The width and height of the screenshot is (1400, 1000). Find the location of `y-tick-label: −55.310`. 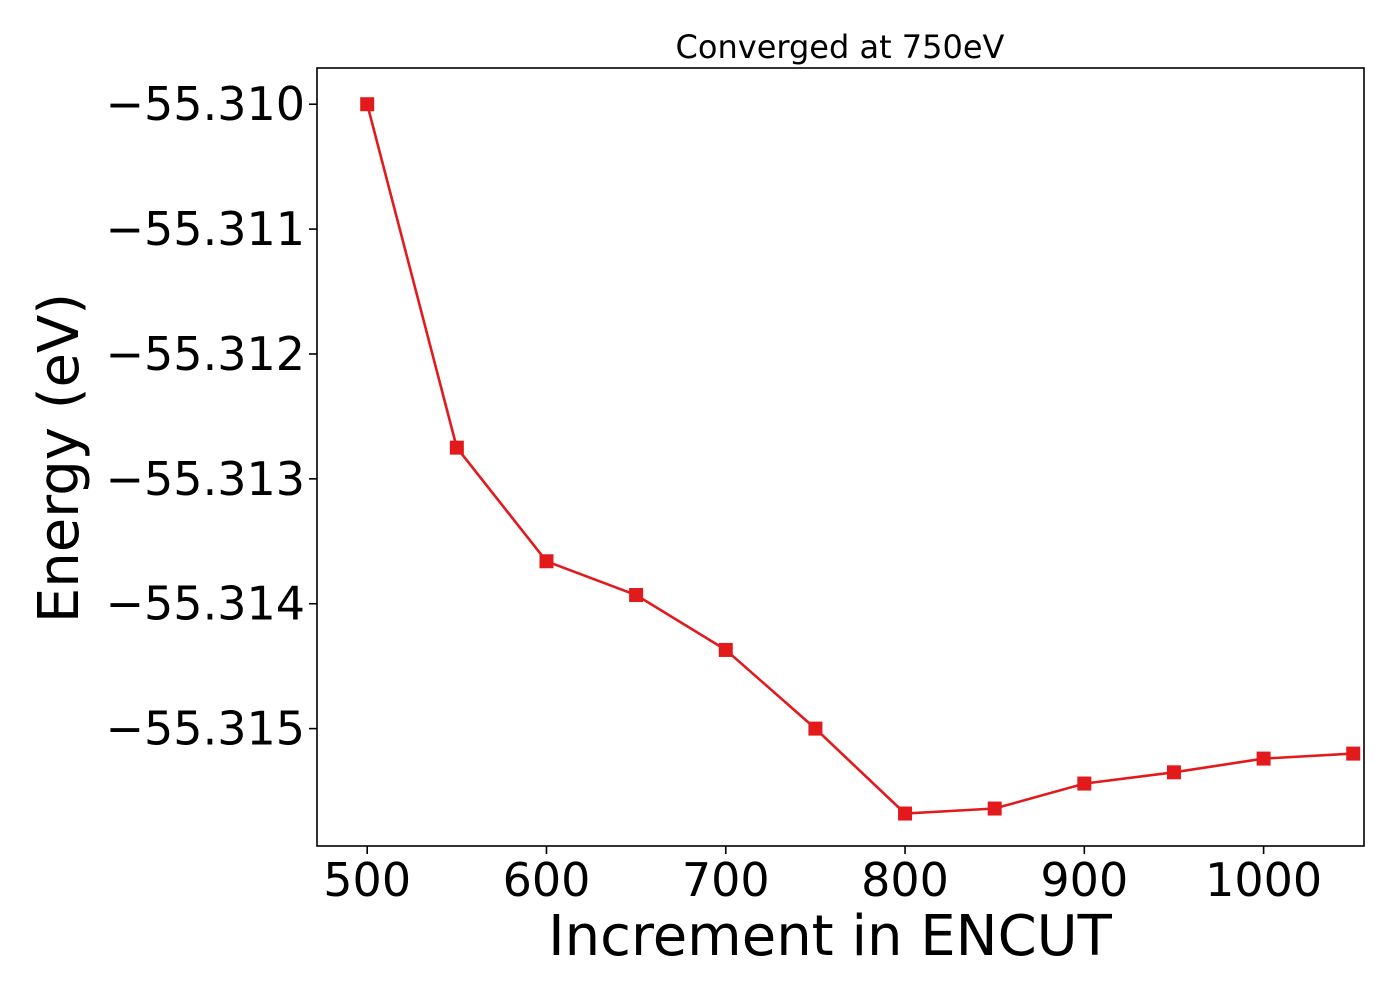

y-tick-label: −55.310 is located at coordinates (206, 104).